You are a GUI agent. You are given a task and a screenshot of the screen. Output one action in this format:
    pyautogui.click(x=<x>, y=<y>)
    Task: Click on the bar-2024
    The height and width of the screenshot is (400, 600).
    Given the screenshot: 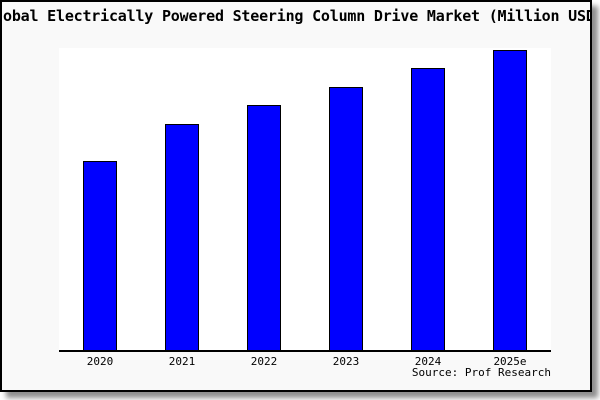 What is the action you would take?
    pyautogui.click(x=428, y=209)
    